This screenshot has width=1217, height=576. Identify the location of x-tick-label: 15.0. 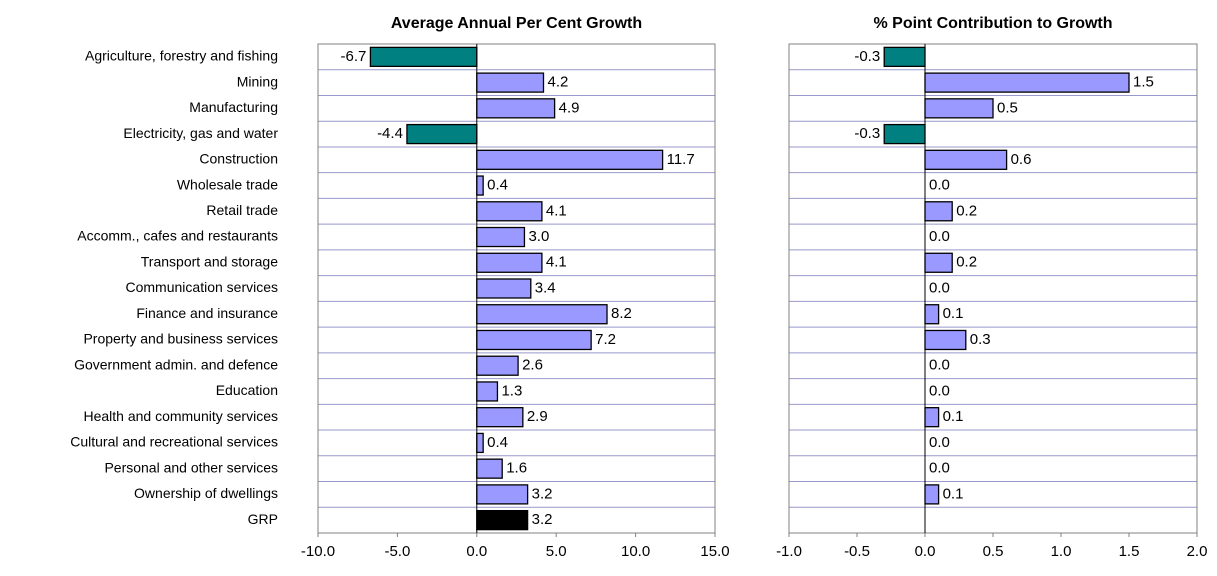
(714, 551).